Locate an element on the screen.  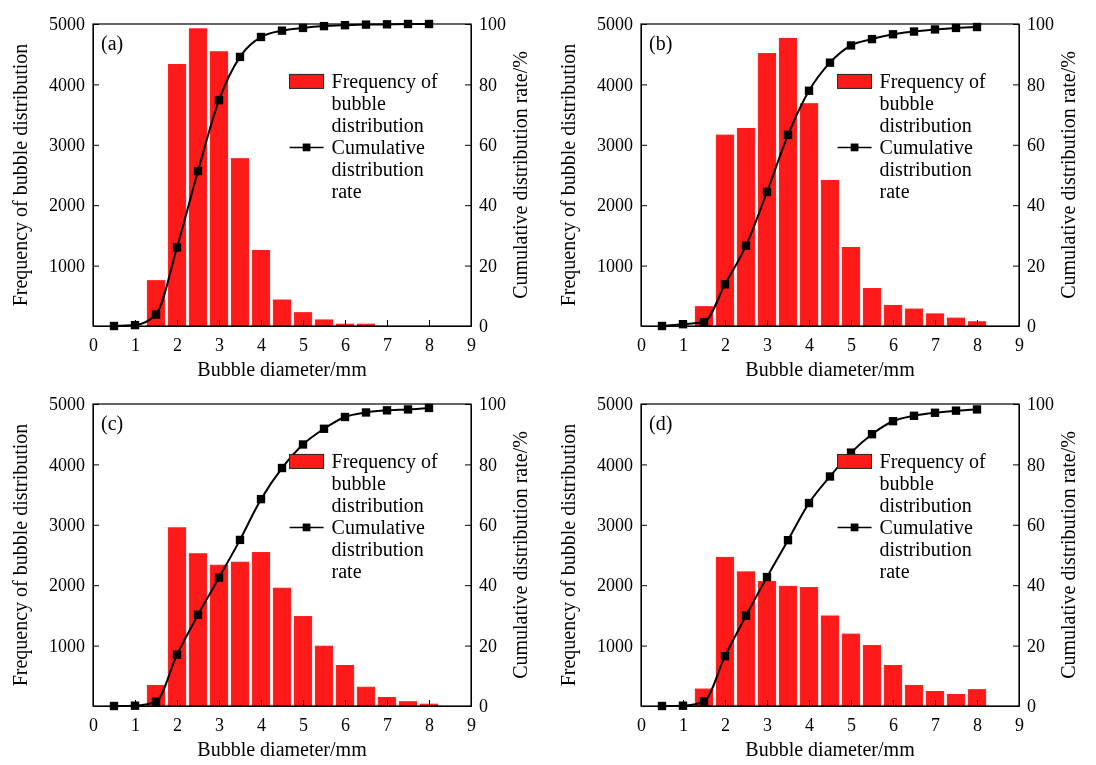
chart-title: (a) is located at coordinates (112, 43).